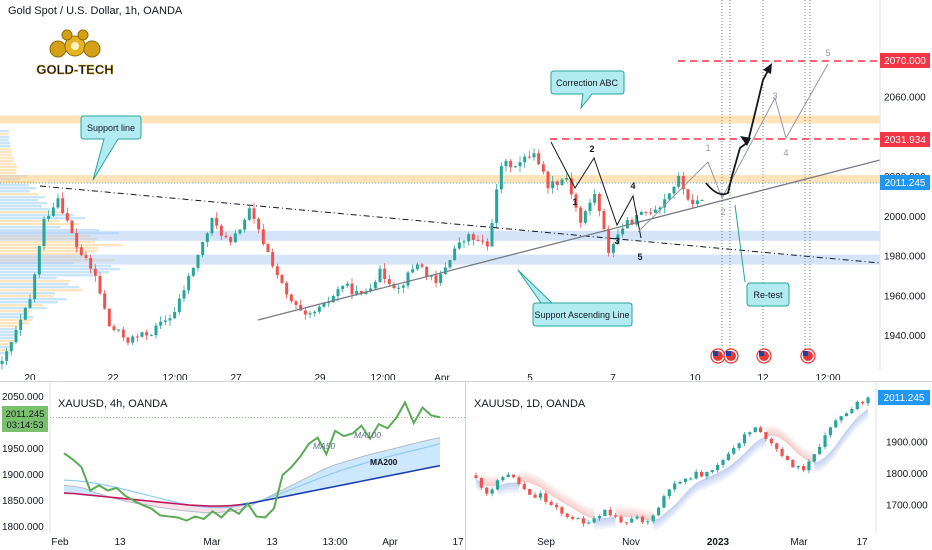 The width and height of the screenshot is (932, 550). Describe the element at coordinates (111, 148) in the screenshot. I see `callout-support-line: Support line` at that location.